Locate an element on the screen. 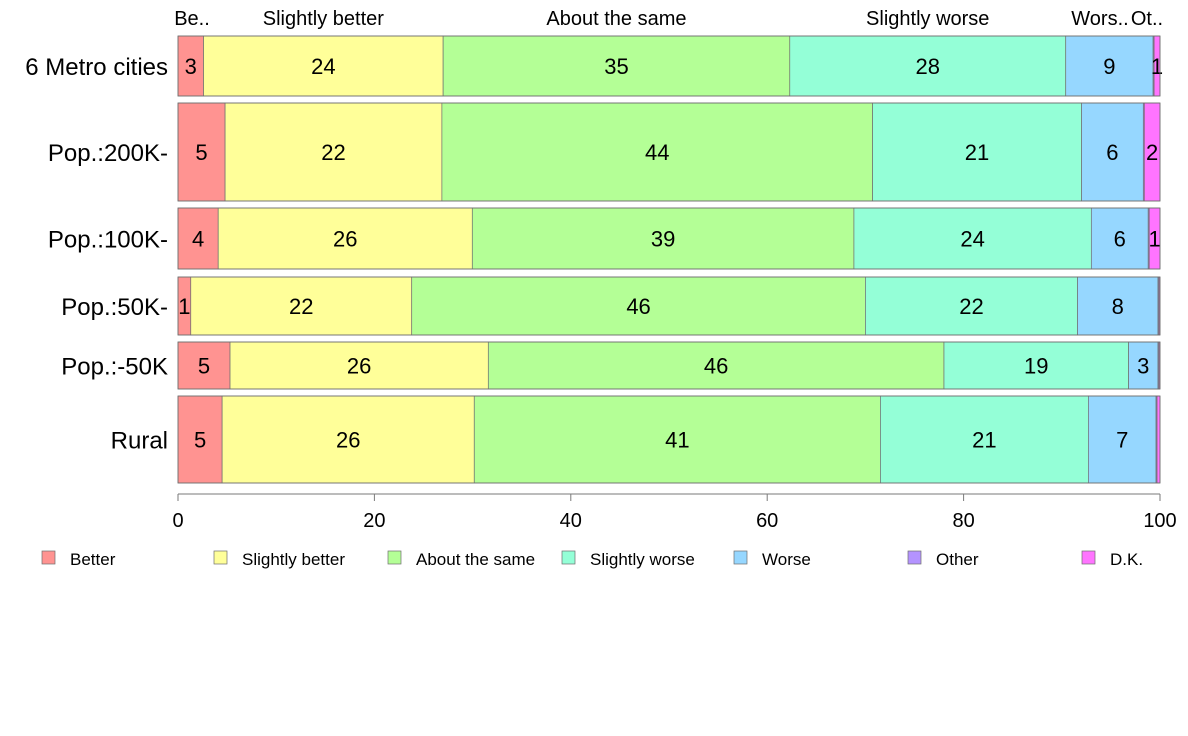 The height and width of the screenshot is (736, 1188). x-tick-label: 40 is located at coordinates (571, 521).